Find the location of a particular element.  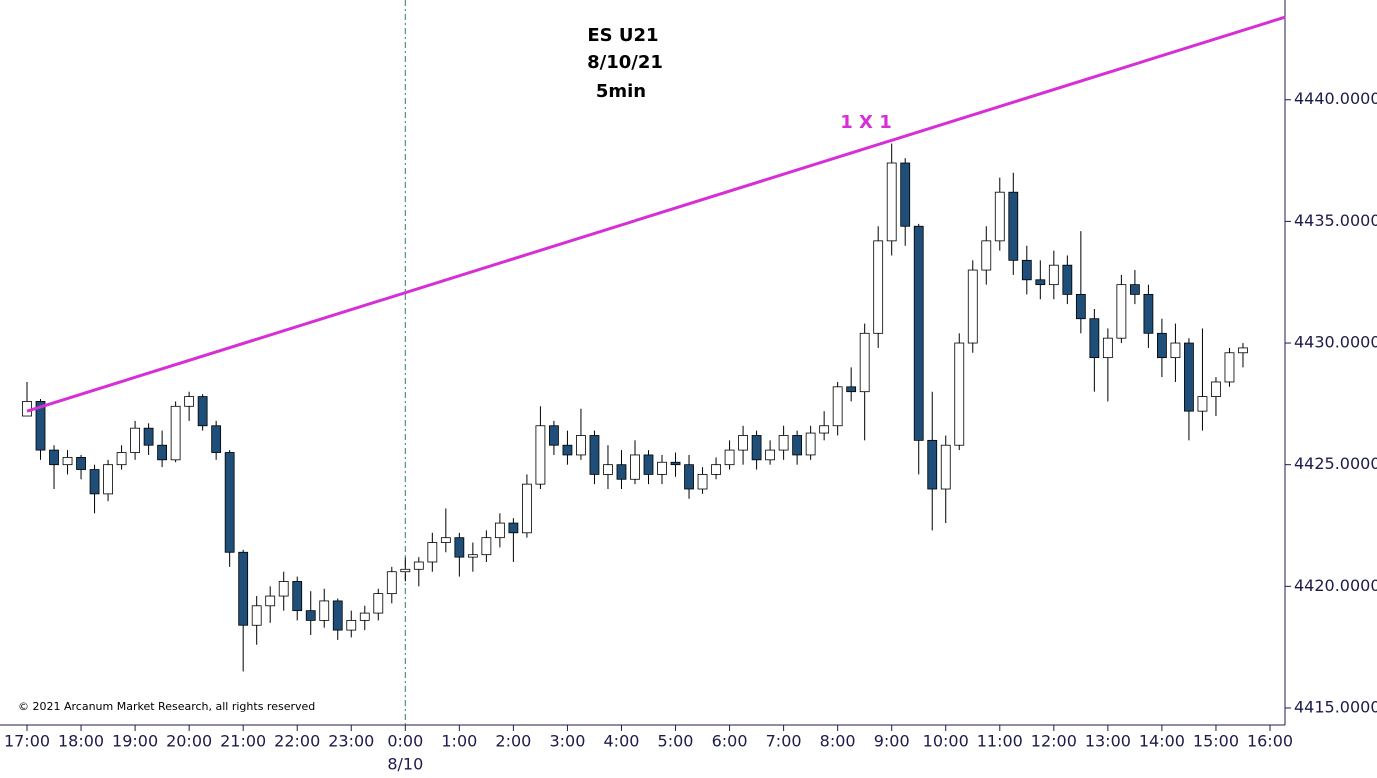

x-tick-label: 11:00 is located at coordinates (1000, 741).